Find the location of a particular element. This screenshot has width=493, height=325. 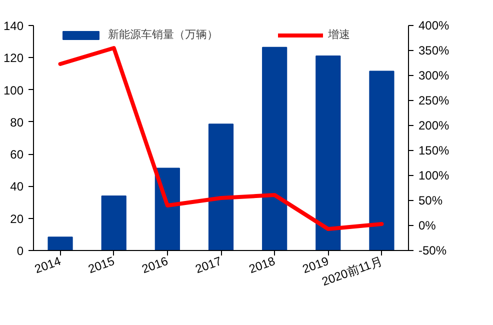

y2-tick-label: 200% is located at coordinates (434, 125).